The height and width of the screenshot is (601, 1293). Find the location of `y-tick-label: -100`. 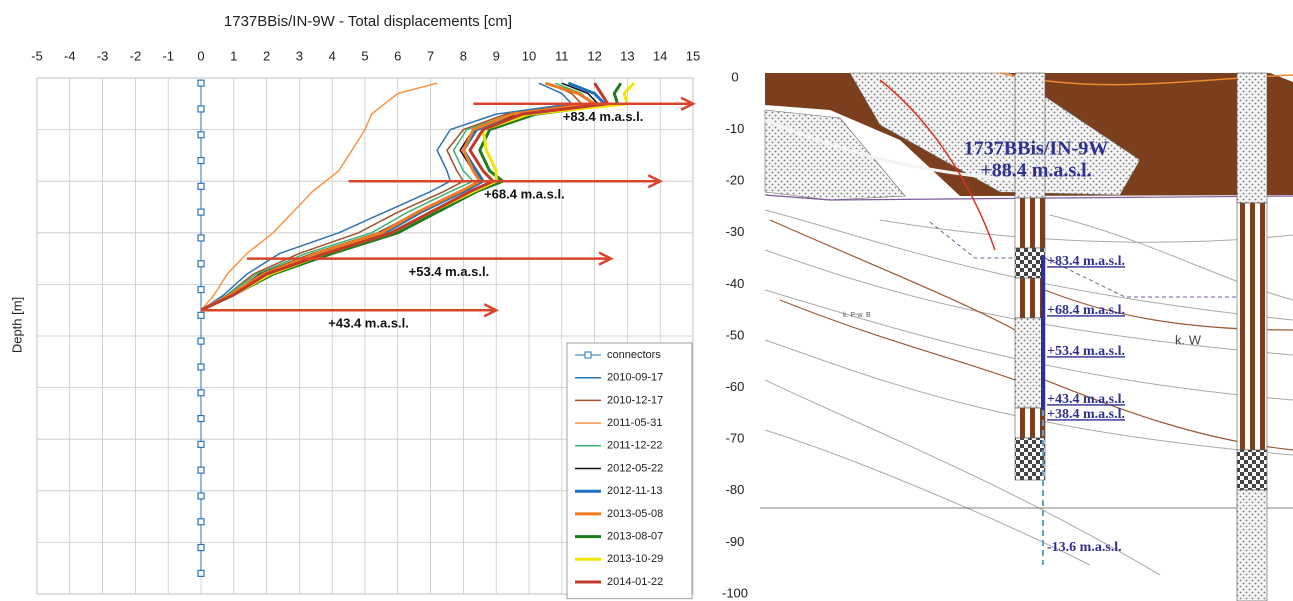

y-tick-label: -100 is located at coordinates (735, 592).